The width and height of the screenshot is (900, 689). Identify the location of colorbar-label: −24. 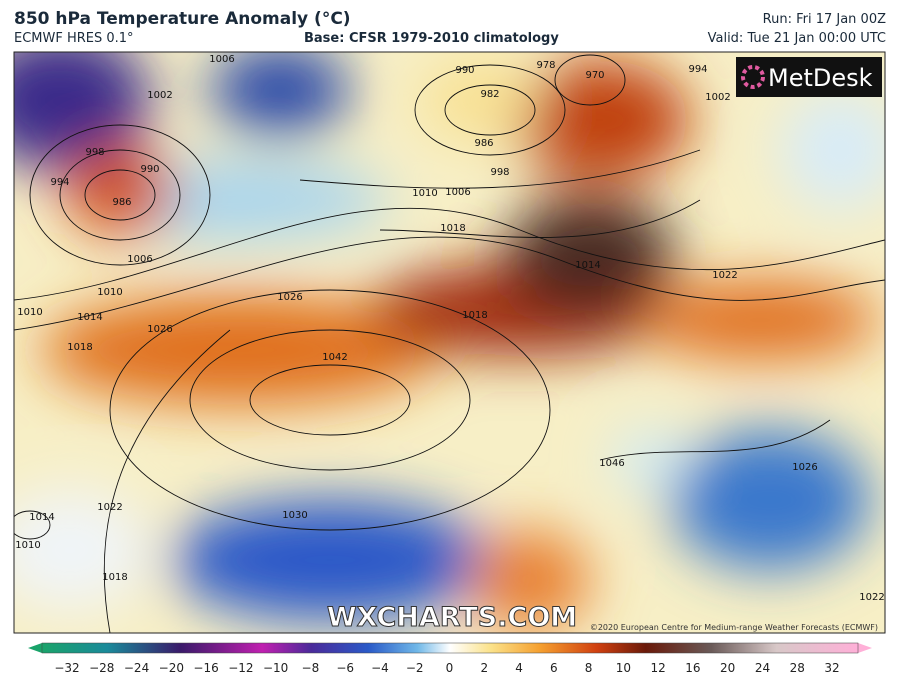
(136, 668).